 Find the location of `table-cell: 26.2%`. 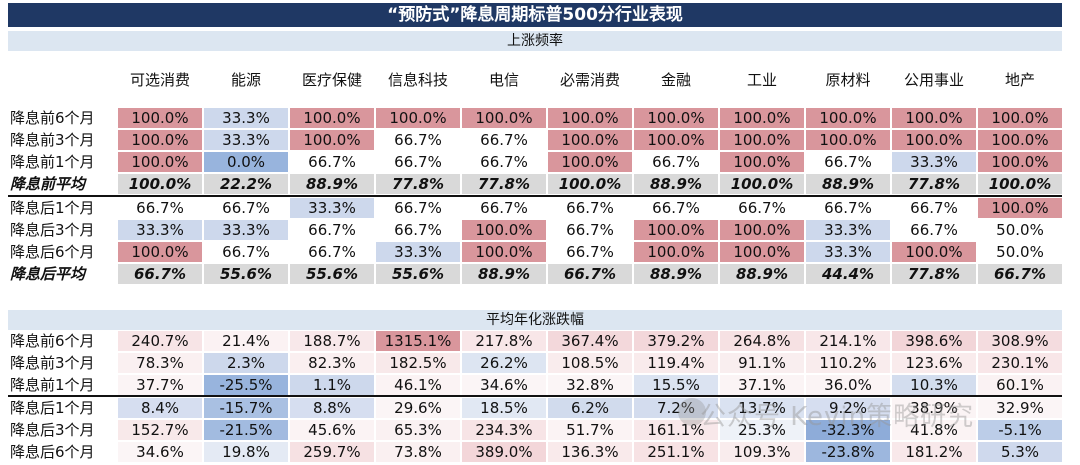

table-cell: 26.2% is located at coordinates (504, 363).